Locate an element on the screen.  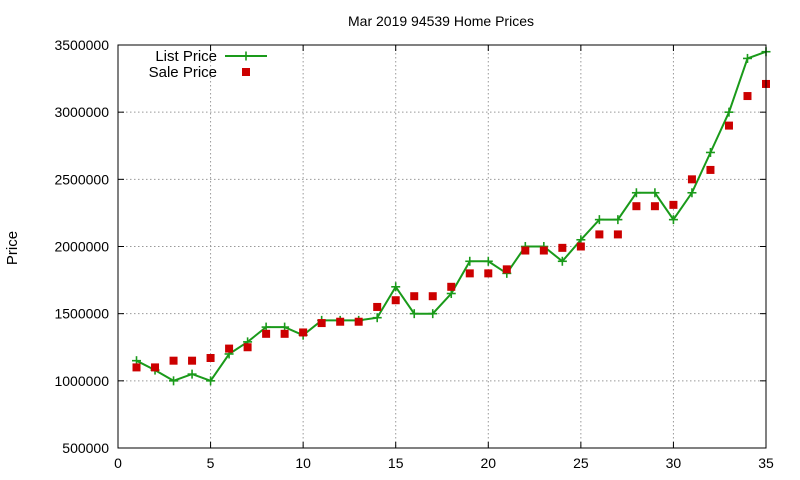
y-axis-label: Price is located at coordinates (12, 248).